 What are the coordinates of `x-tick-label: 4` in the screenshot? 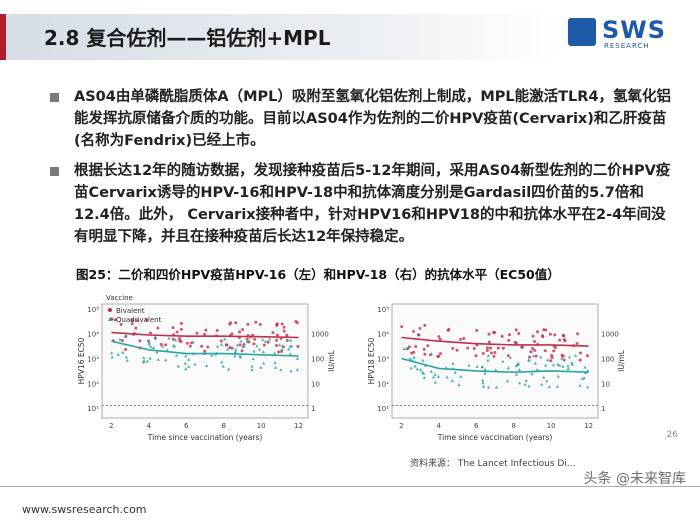 It's located at (149, 426).